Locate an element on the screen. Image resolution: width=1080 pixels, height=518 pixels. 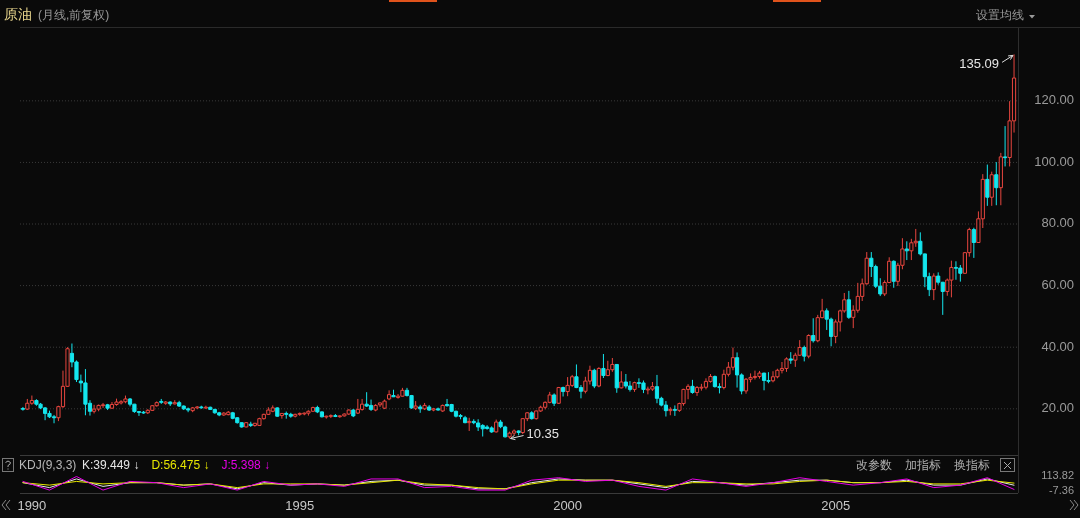
y-tick-label: 20.00 is located at coordinates (1057, 408).